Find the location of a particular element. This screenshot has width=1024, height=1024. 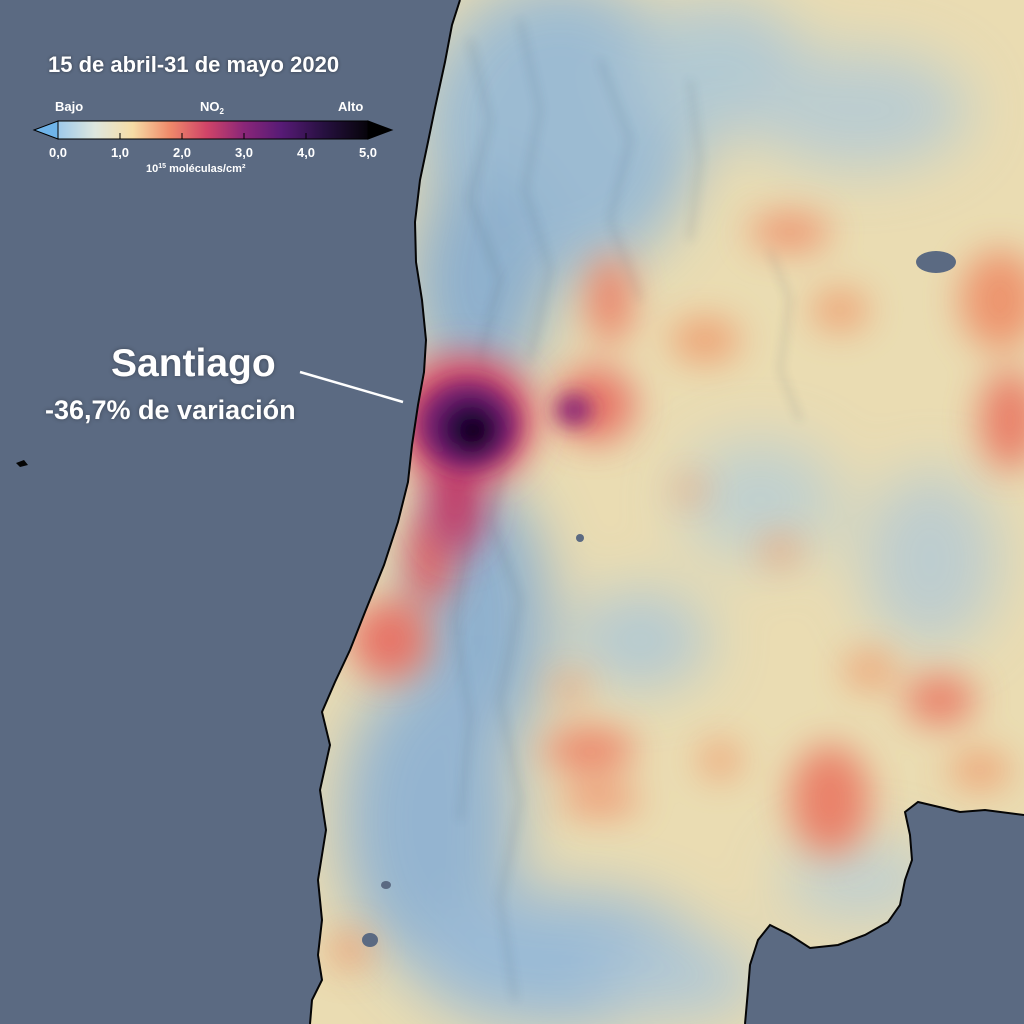

legend-variable-subscript: 2 is located at coordinates (221, 111).